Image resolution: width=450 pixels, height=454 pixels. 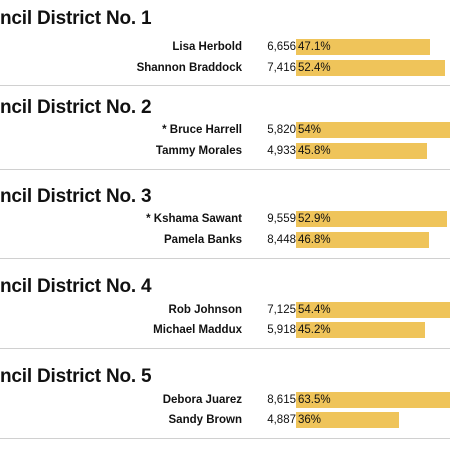 I want to click on vote-percent: 54.4%, so click(x=314, y=310).